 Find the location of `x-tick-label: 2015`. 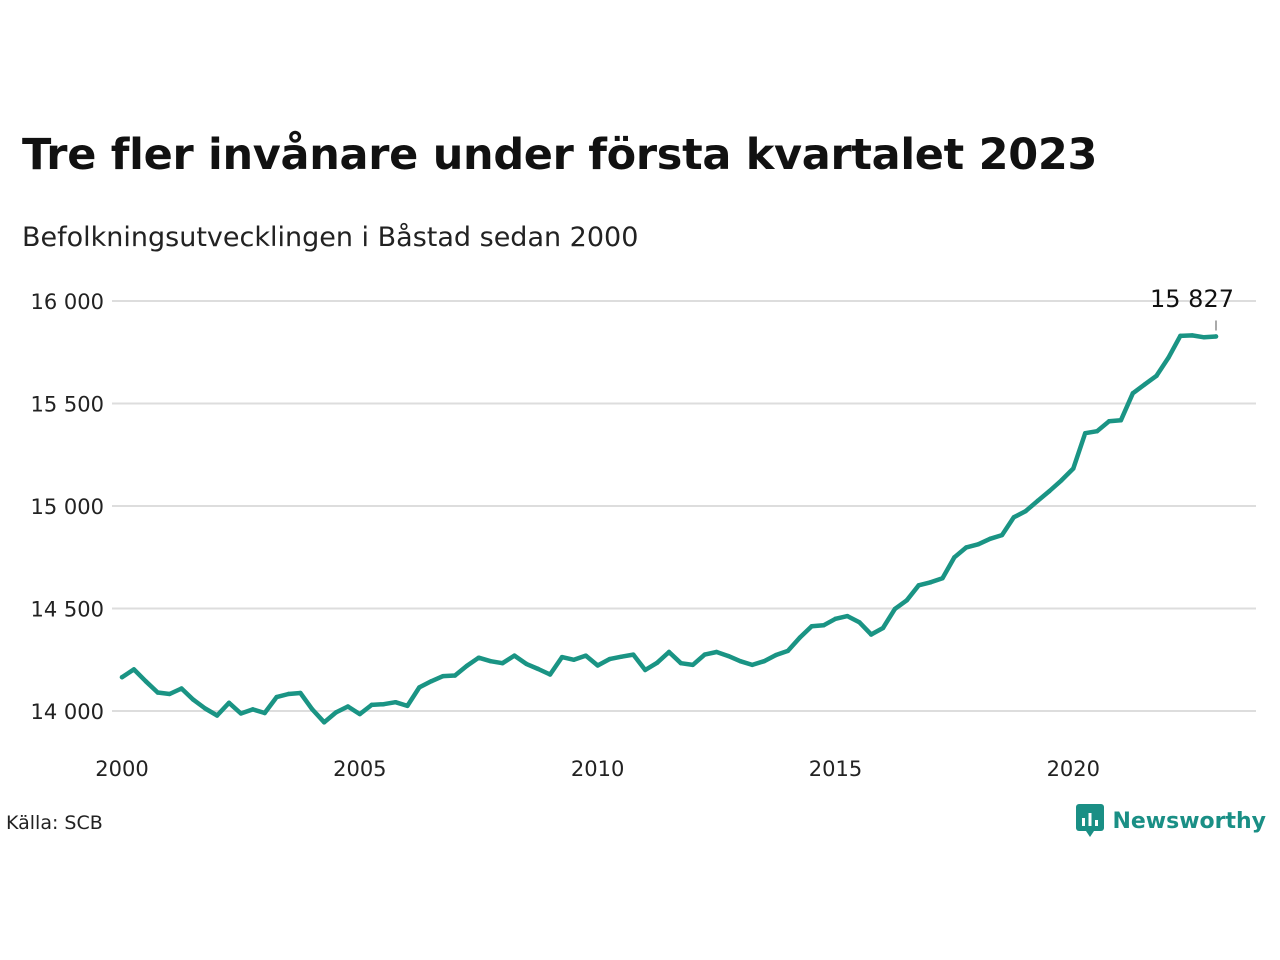

x-tick-label: 2015 is located at coordinates (835, 769).